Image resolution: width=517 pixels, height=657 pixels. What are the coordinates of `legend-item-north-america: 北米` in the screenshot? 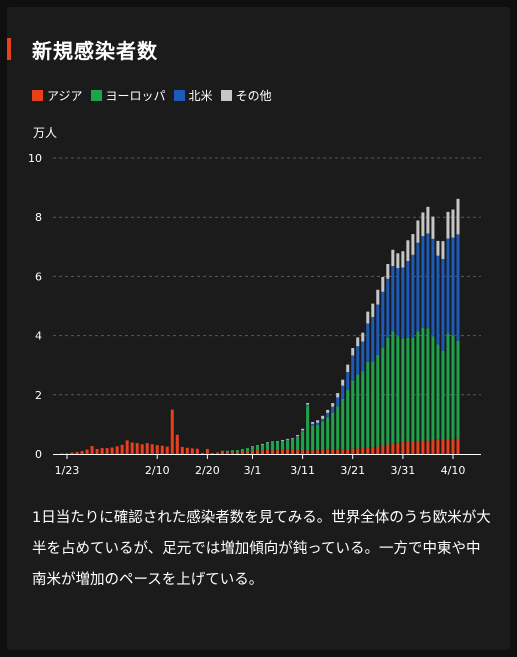 It's located at (193, 95).